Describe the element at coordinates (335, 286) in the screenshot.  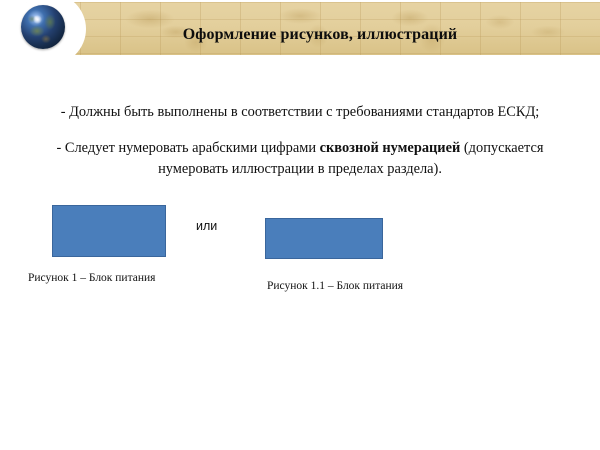
I see `figure-caption-2: Рисунок 1.1 – Блок питания` at that location.